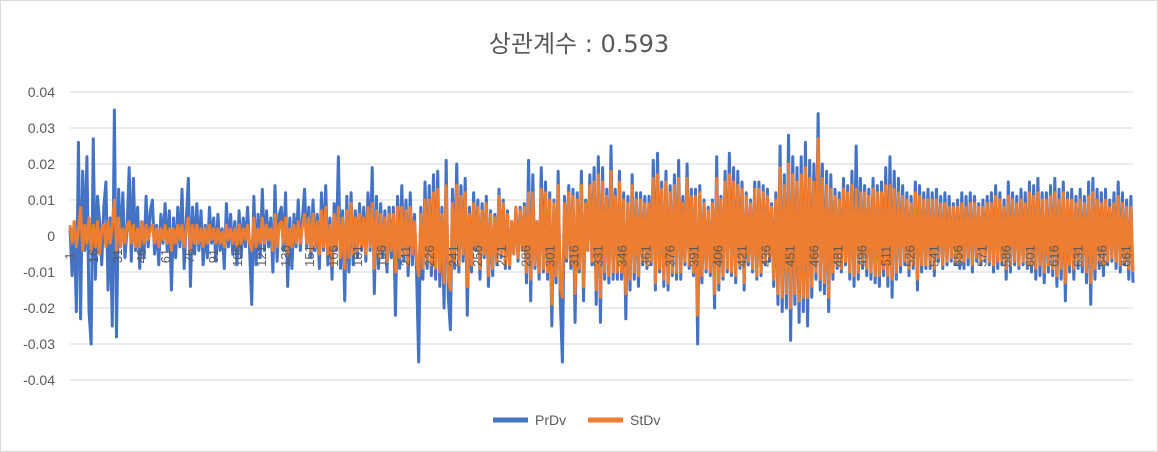  I want to click on x-tick-label: 211, so click(405, 256).